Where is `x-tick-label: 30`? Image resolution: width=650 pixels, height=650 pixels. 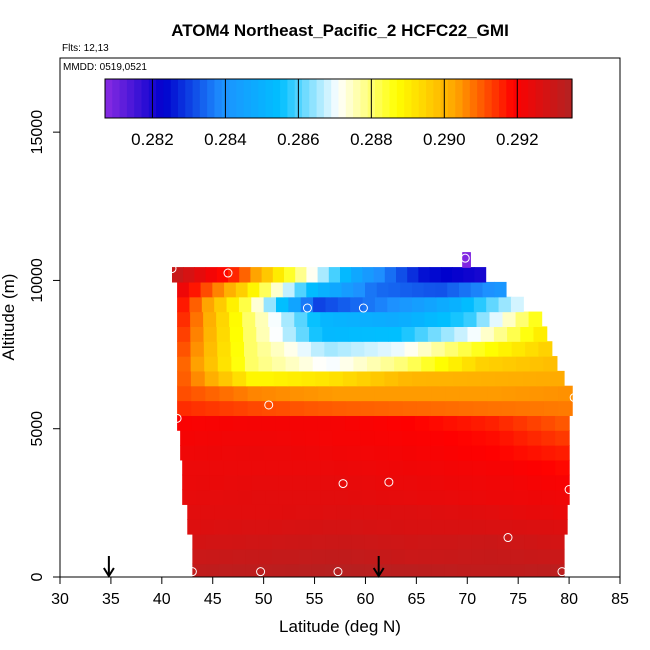
x-tick-label: 30 is located at coordinates (60, 599).